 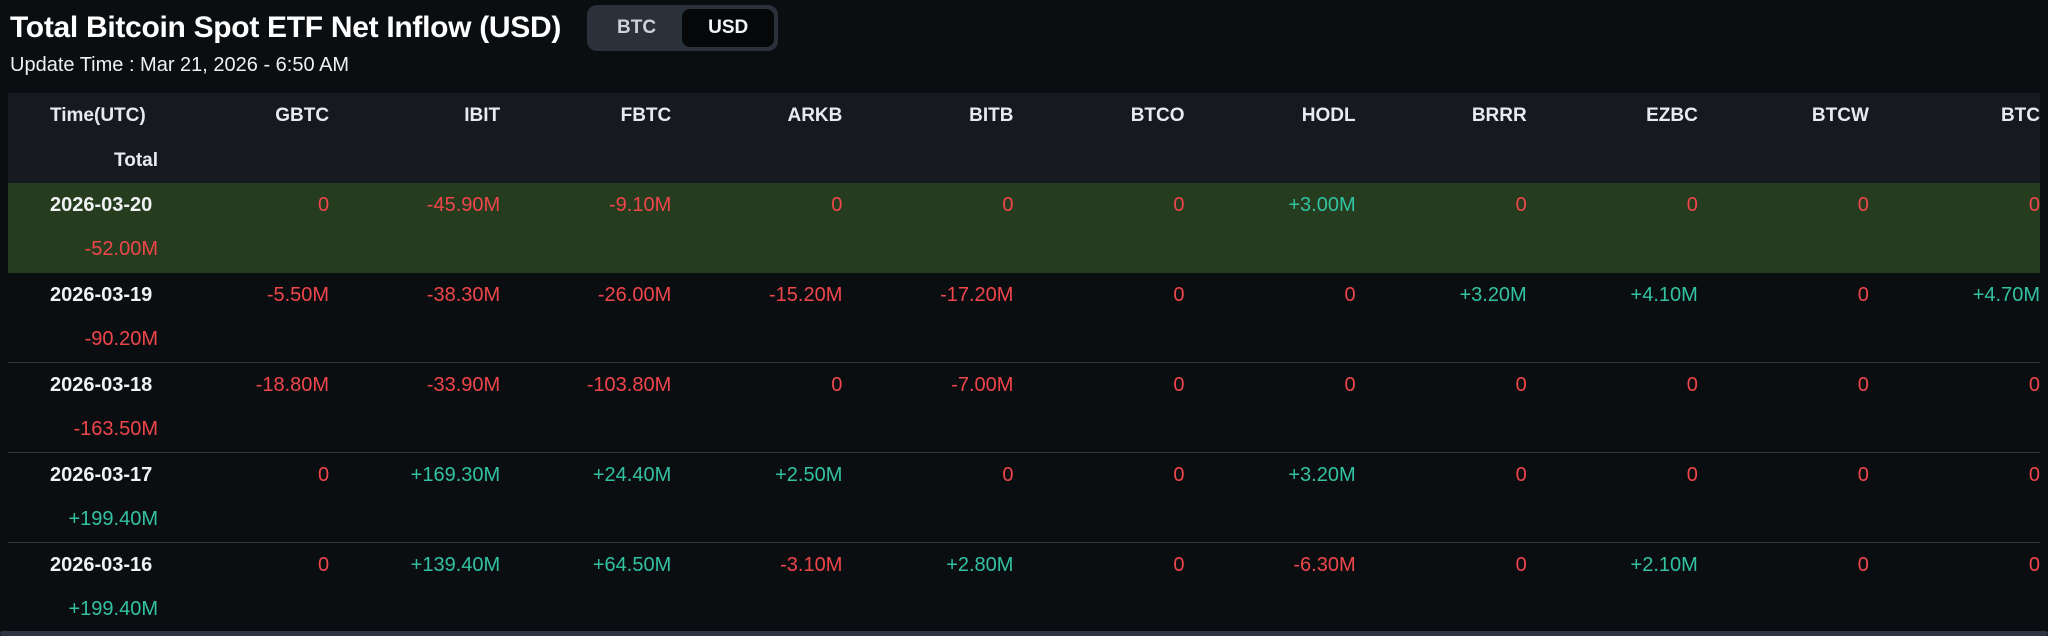 I want to click on toggle-usd-button: USD, so click(x=728, y=28).